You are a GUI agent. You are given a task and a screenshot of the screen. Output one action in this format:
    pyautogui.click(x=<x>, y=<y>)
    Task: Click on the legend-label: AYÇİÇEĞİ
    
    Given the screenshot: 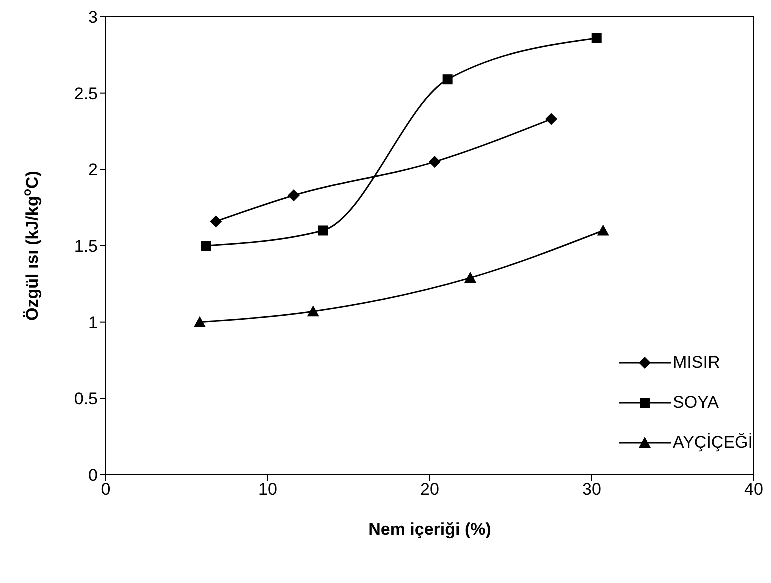 What is the action you would take?
    pyautogui.click(x=713, y=443)
    